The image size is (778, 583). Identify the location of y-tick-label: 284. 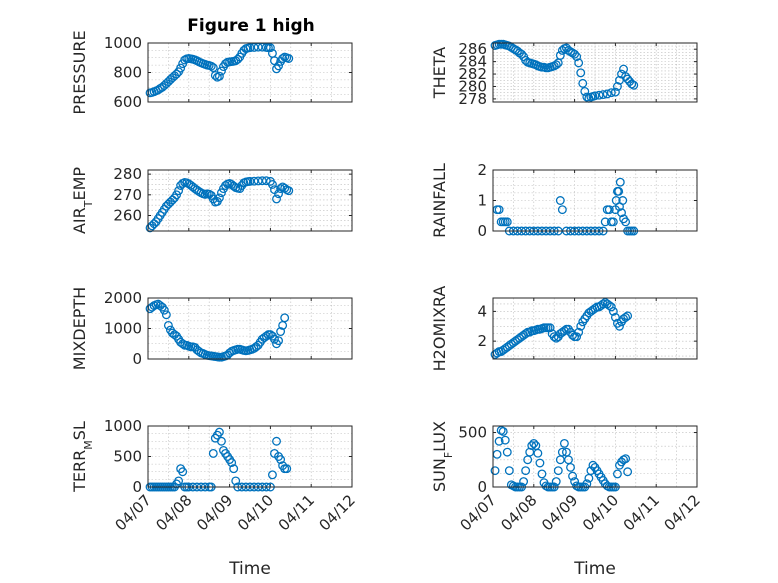
(472, 62).